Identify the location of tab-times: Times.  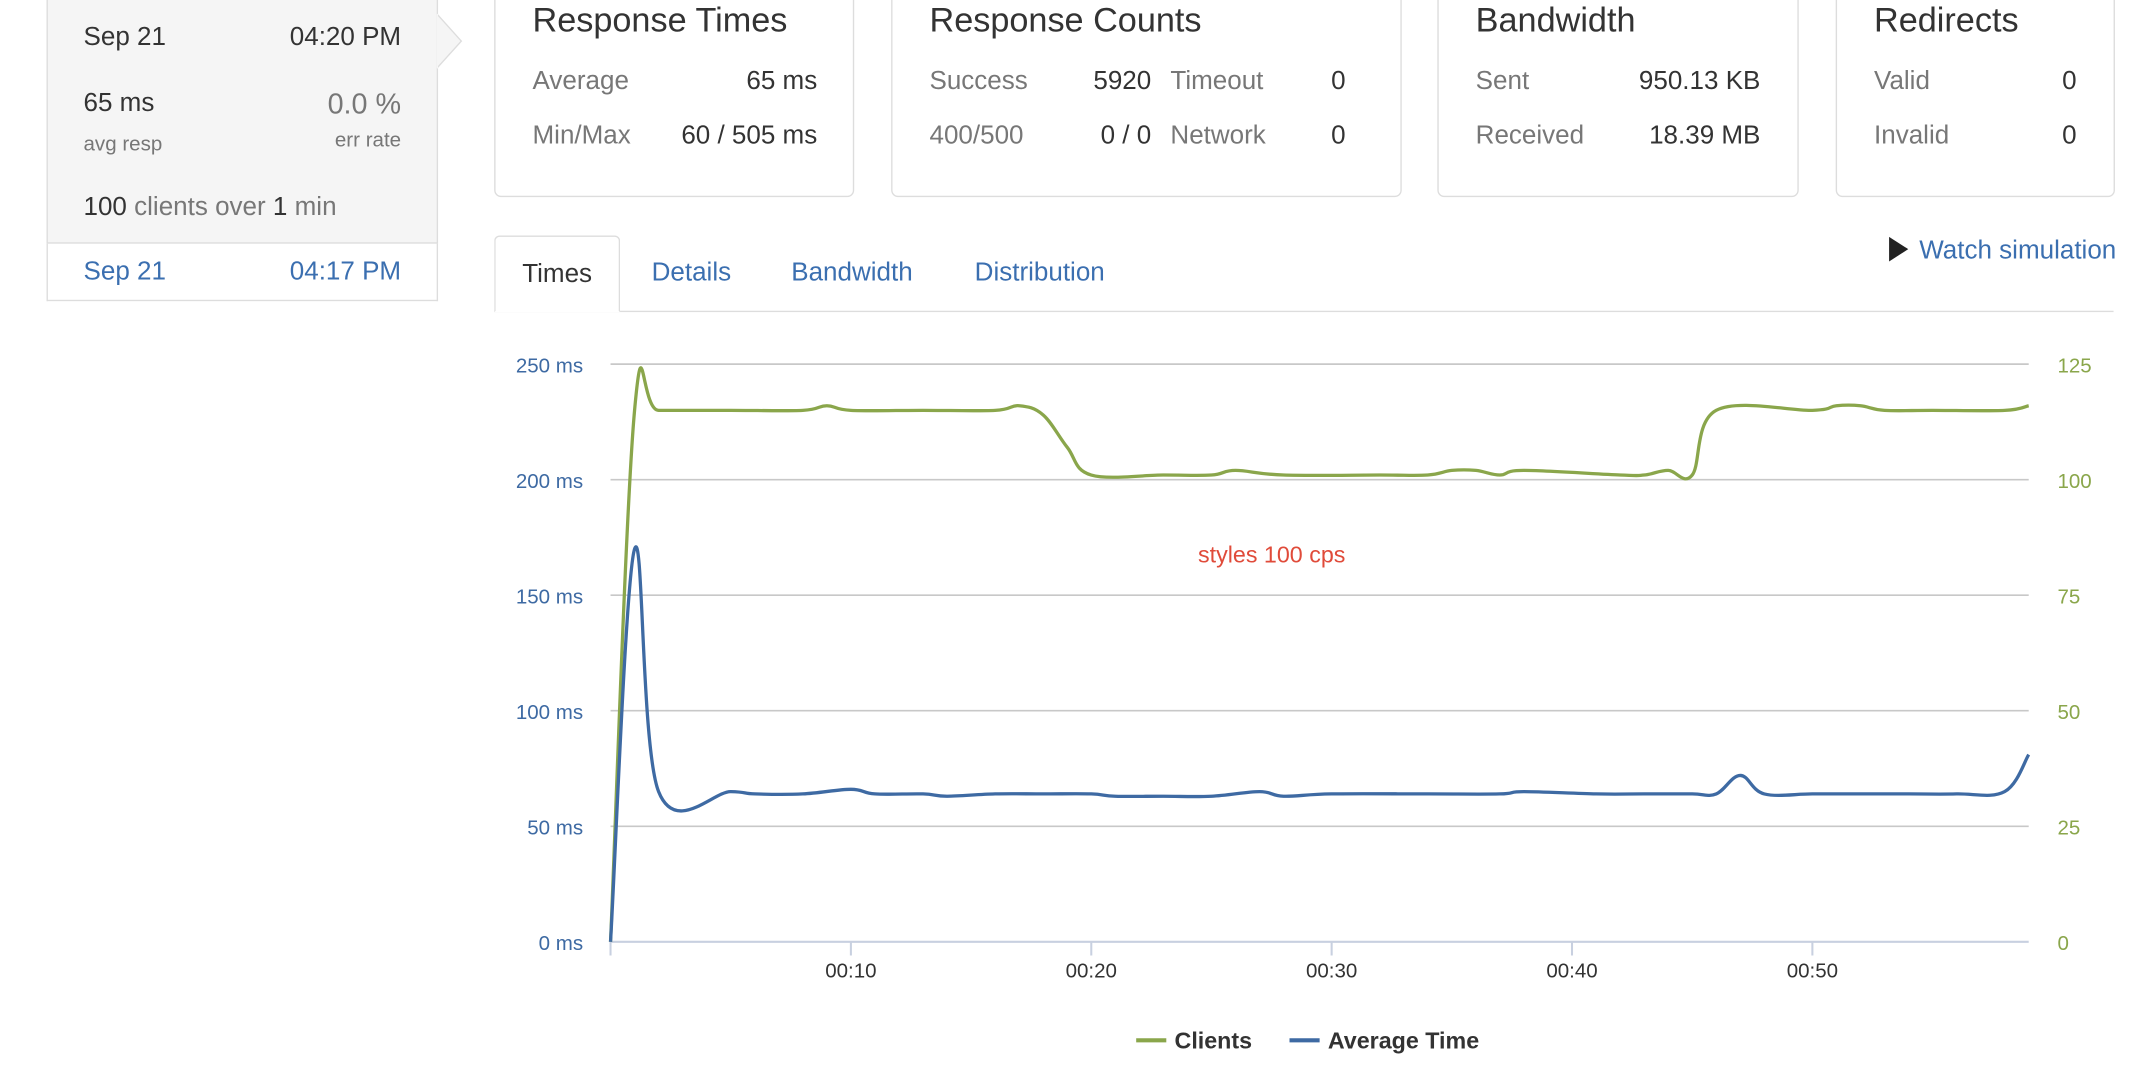
(557, 274).